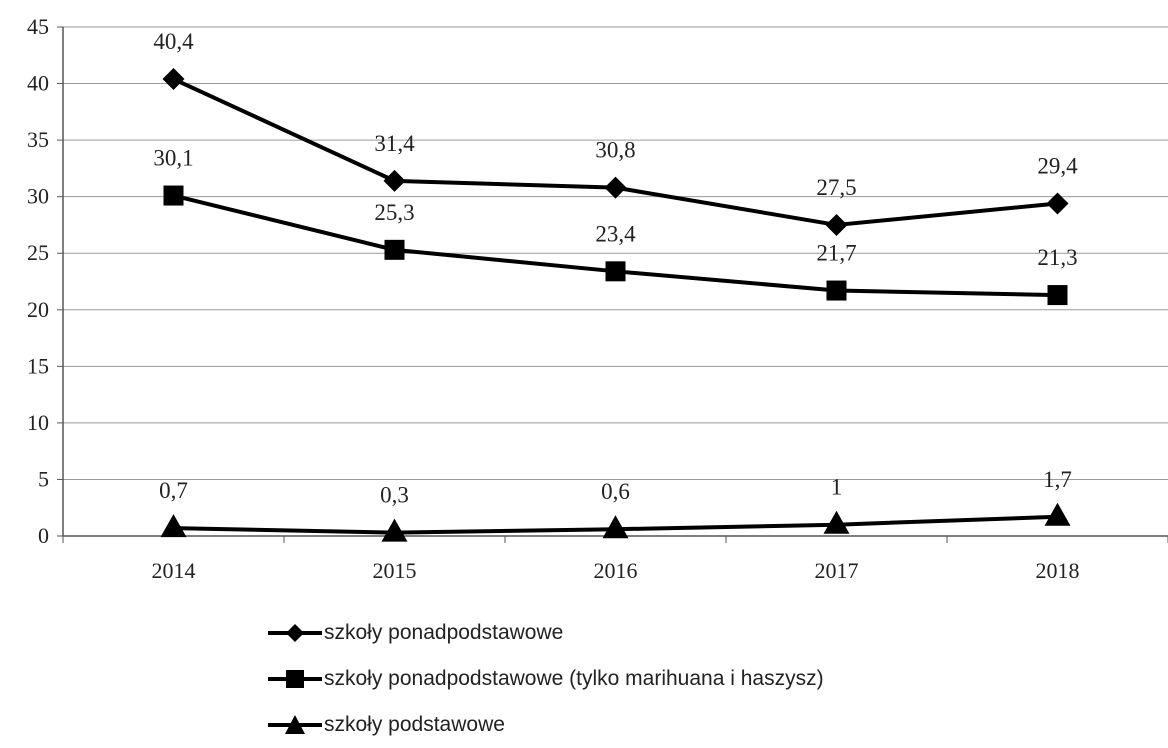  I want to click on y-tick-label: 20, so click(38, 309).